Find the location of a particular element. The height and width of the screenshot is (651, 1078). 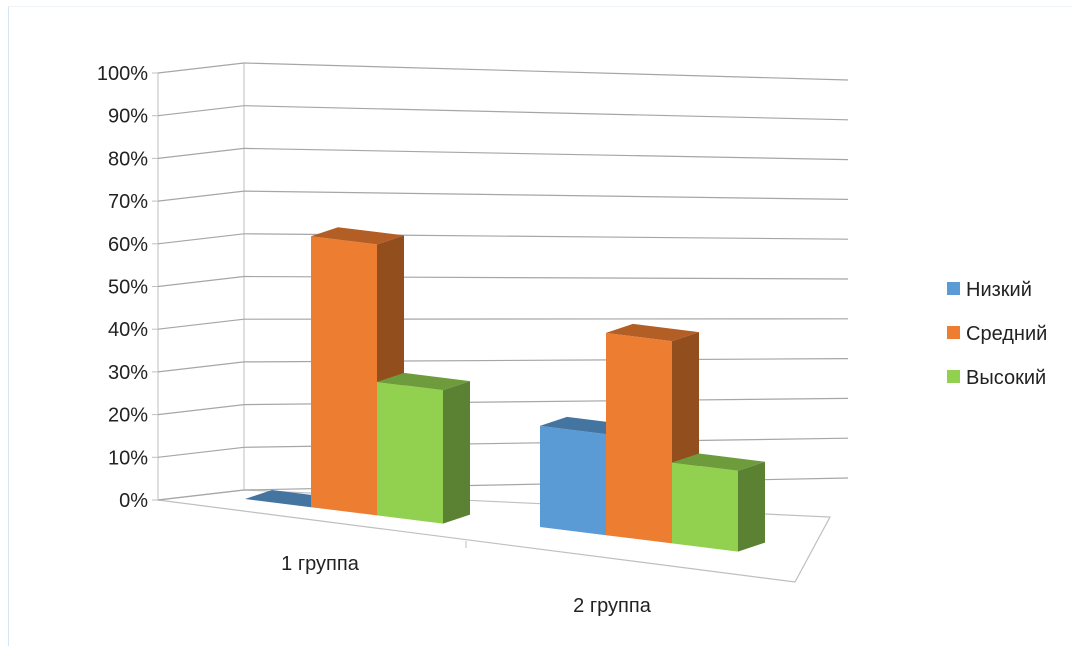

y-axis-tick-labels: 0% 10% 20% 30% 40% 50% 60% 70% 80% 90% 100% is located at coordinates (122, 287).